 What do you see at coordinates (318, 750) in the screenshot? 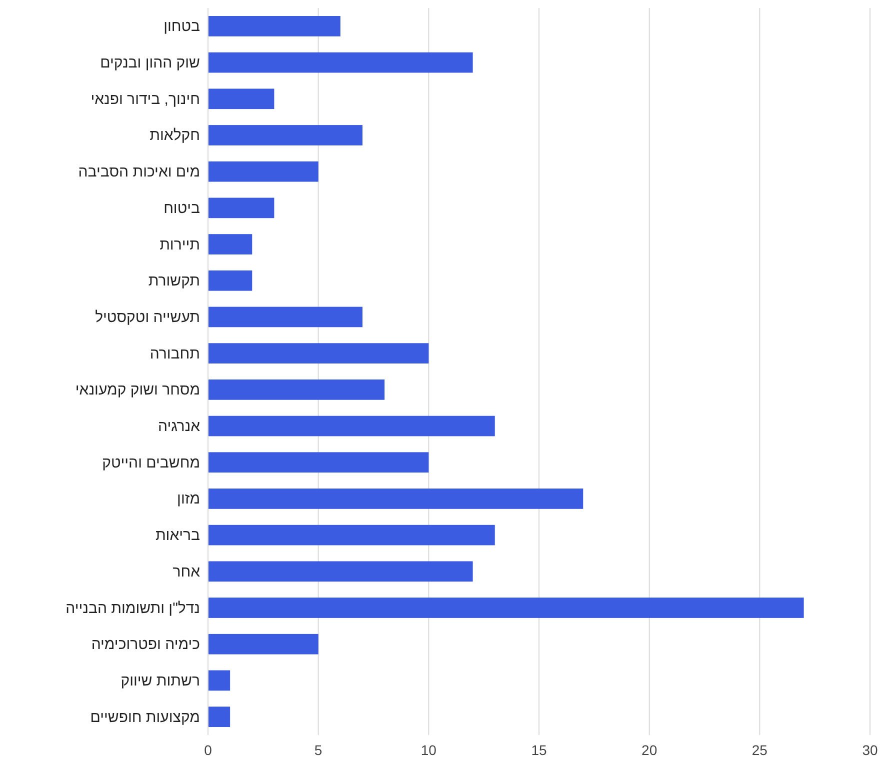
I see `x-tick-label: 5` at bounding box center [318, 750].